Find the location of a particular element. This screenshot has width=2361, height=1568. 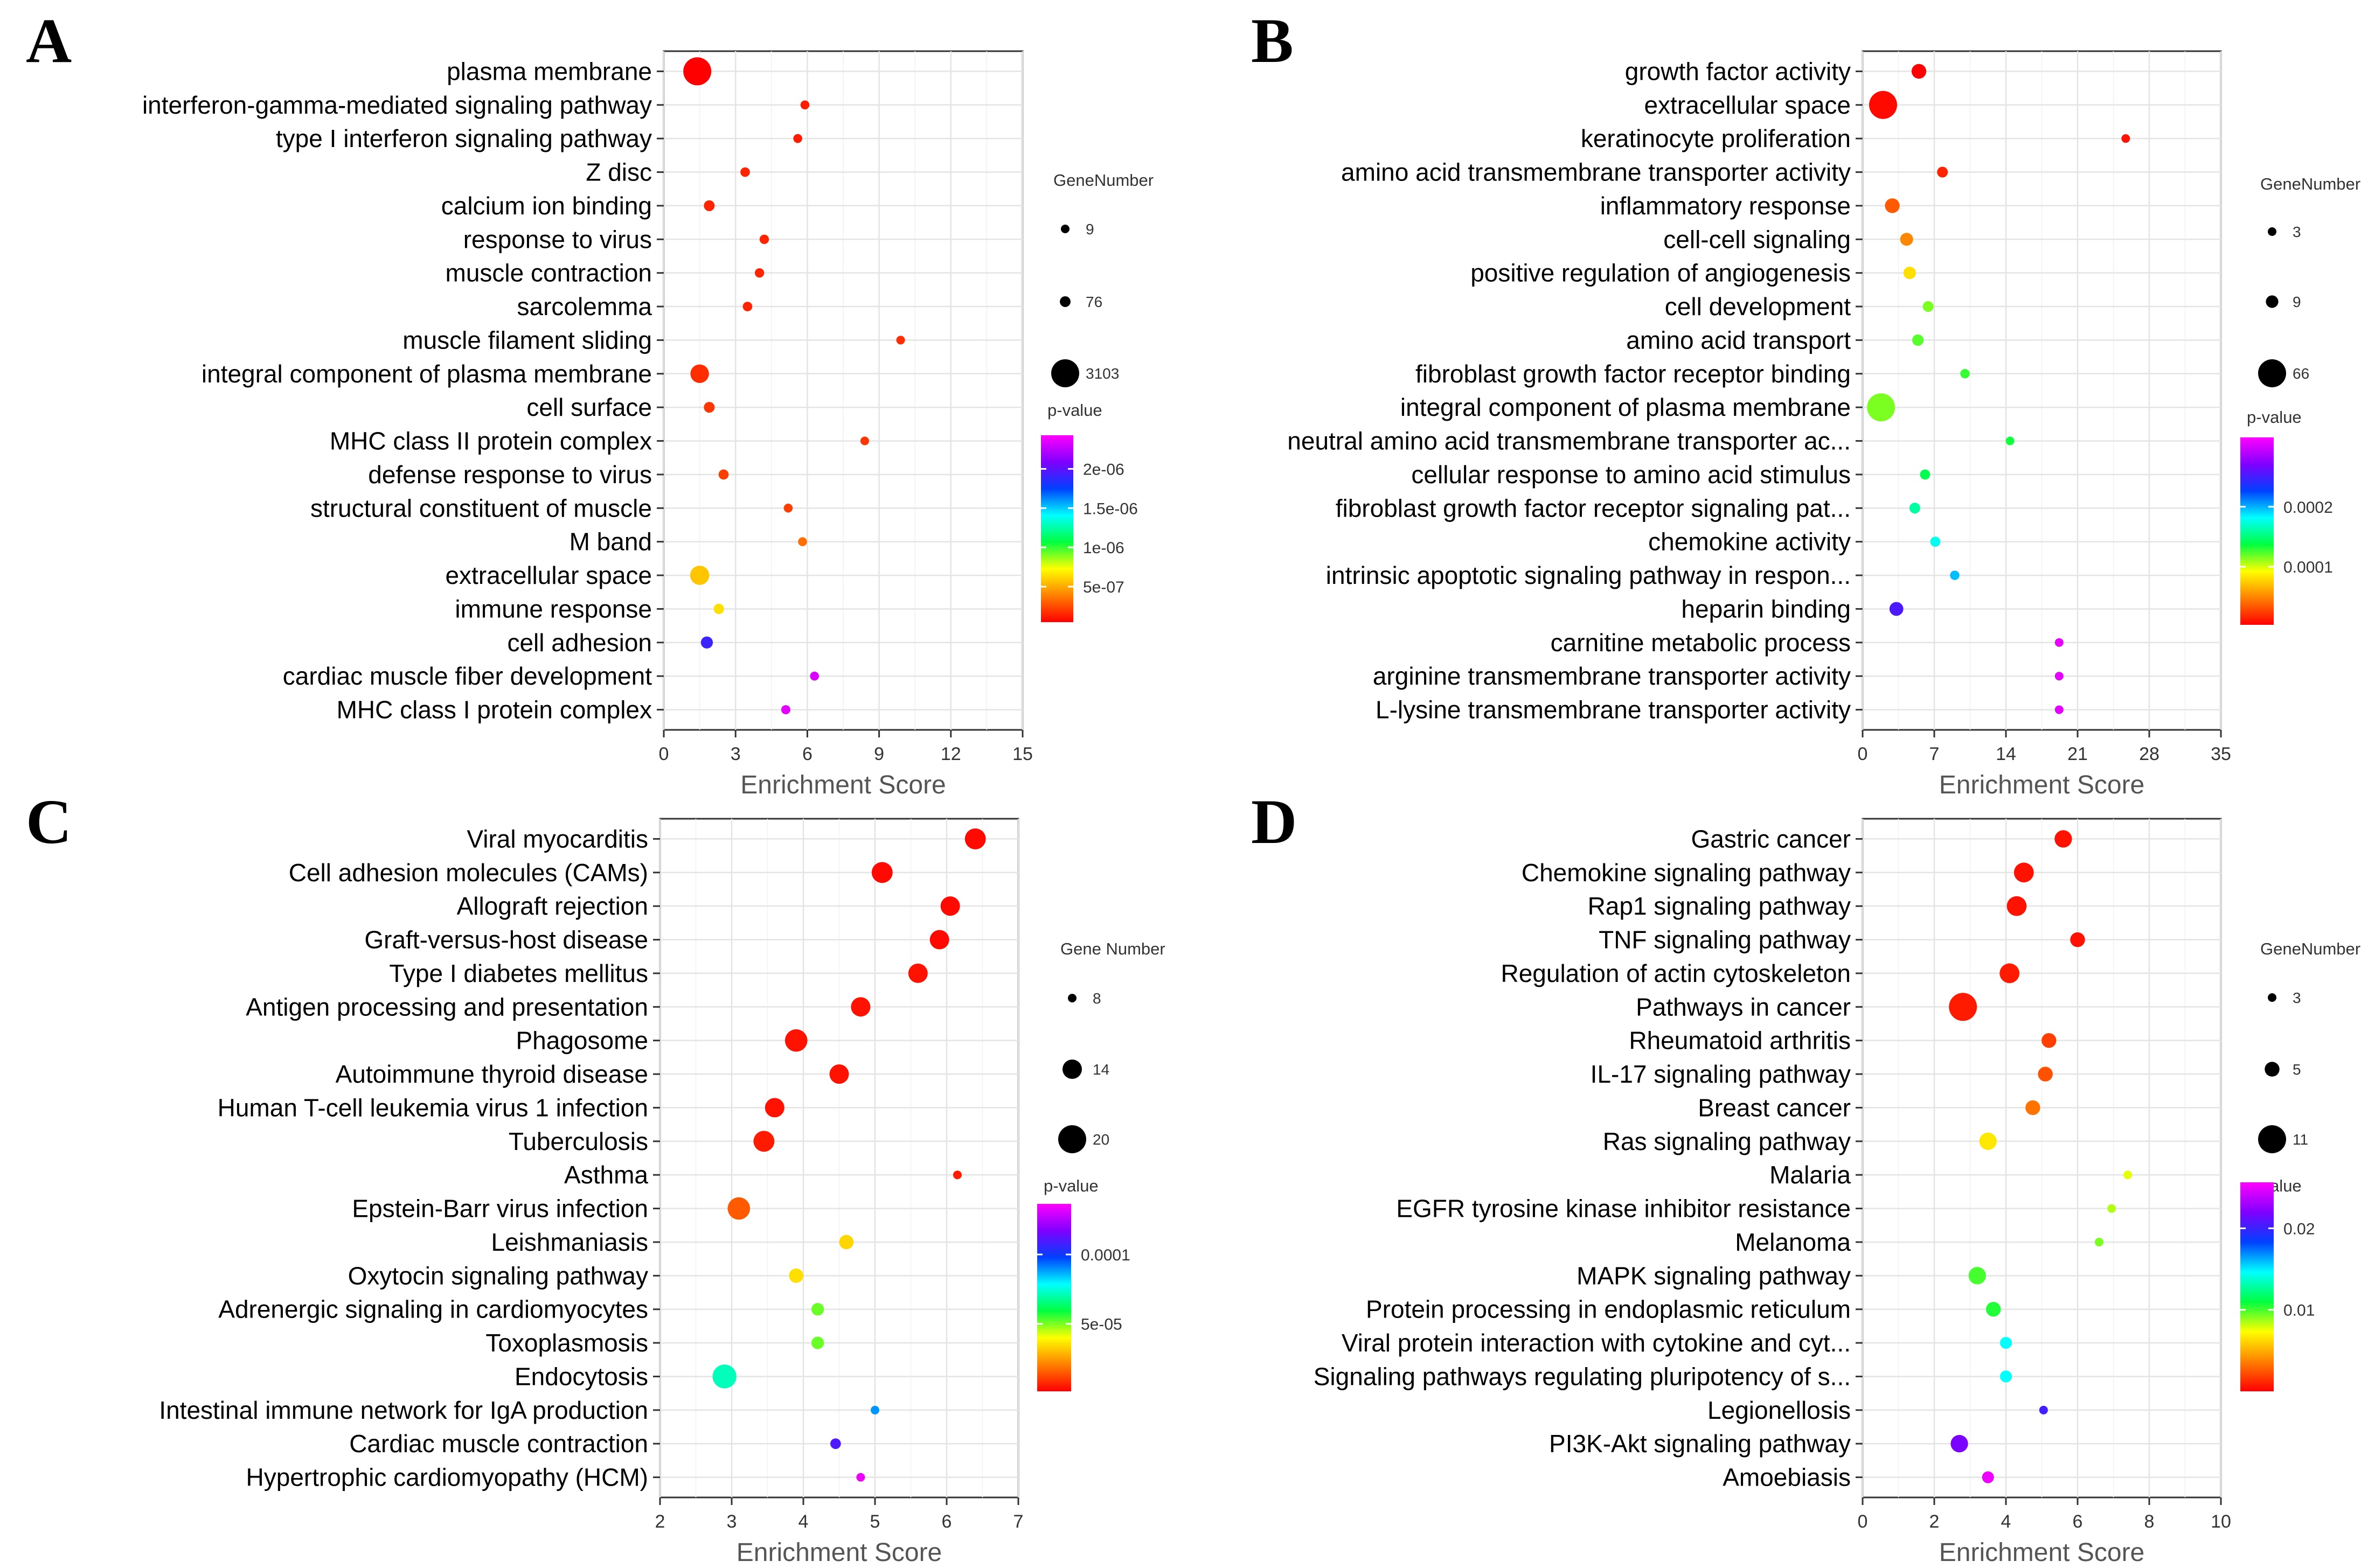

x-tick-label: 5 is located at coordinates (875, 1522).